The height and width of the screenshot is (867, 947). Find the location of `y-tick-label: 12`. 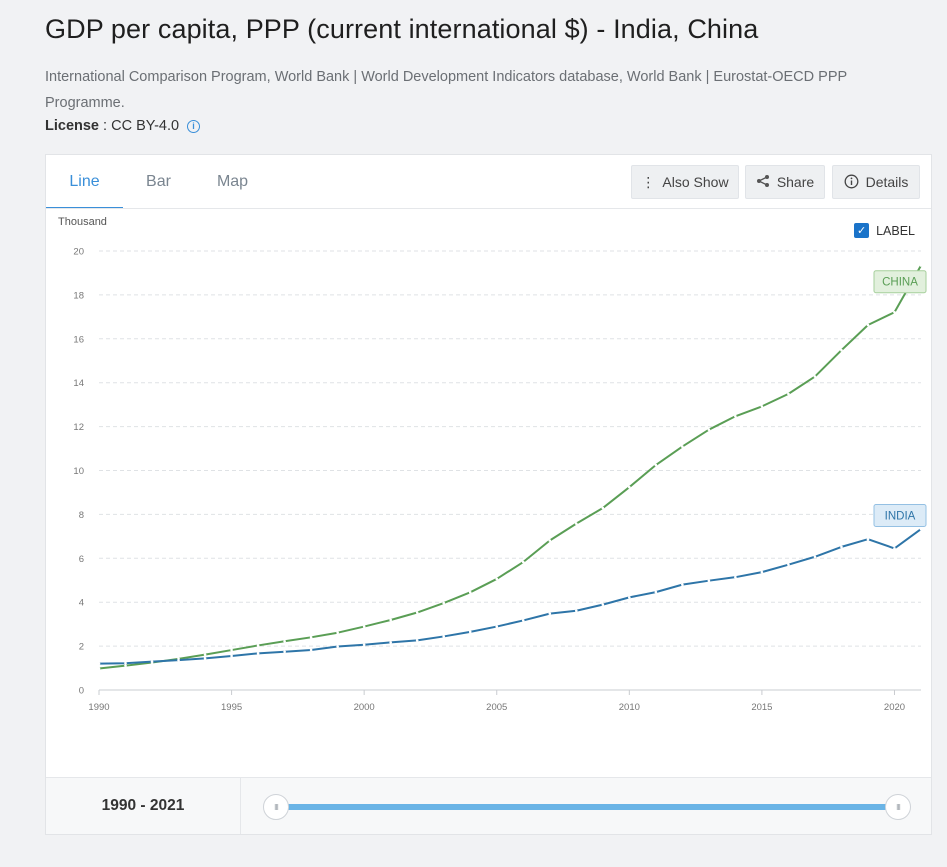

y-tick-label: 12 is located at coordinates (78, 427).